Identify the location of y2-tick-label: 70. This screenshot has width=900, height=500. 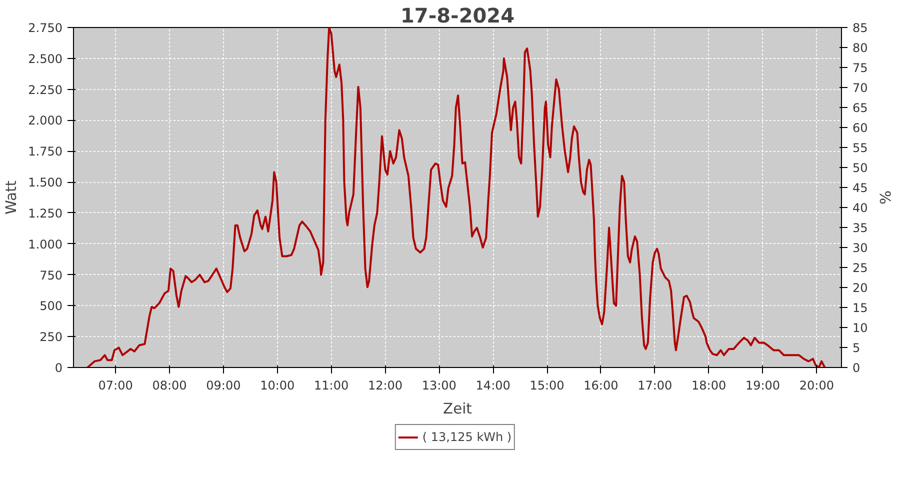
(860, 88).